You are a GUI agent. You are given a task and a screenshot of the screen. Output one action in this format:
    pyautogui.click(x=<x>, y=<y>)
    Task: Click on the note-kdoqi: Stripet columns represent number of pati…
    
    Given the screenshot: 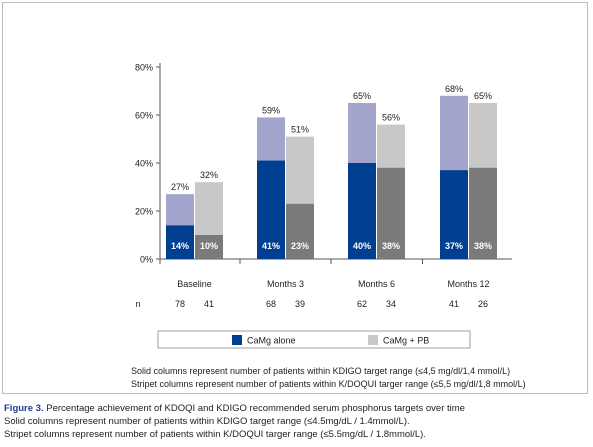 What is the action you would take?
    pyautogui.click(x=328, y=384)
    